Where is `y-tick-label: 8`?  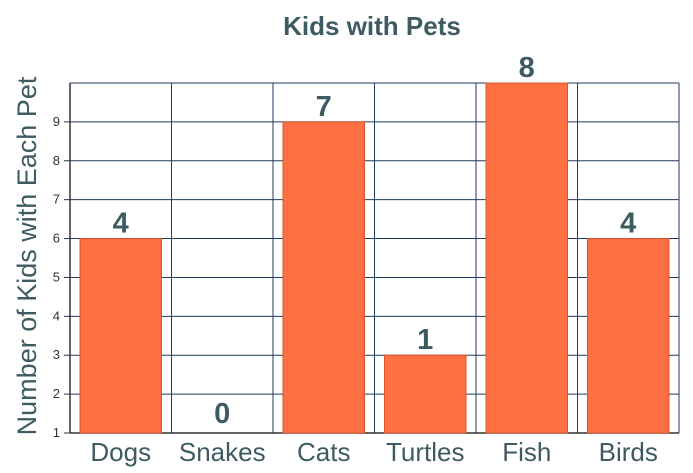 y-tick-label: 8 is located at coordinates (56, 160).